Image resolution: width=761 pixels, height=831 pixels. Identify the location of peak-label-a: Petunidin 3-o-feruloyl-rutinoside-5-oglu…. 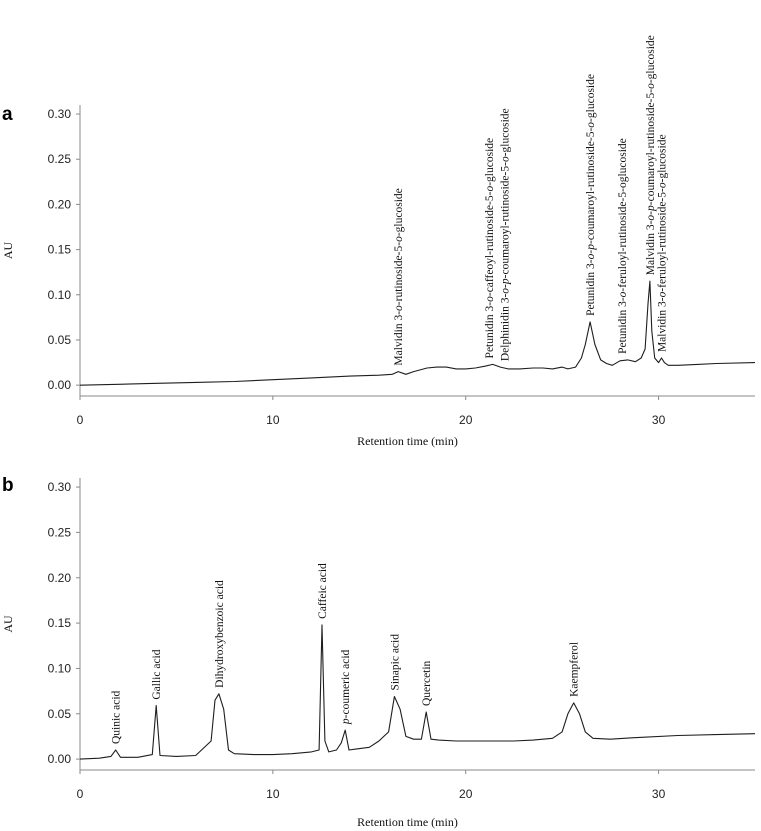
(623, 246).